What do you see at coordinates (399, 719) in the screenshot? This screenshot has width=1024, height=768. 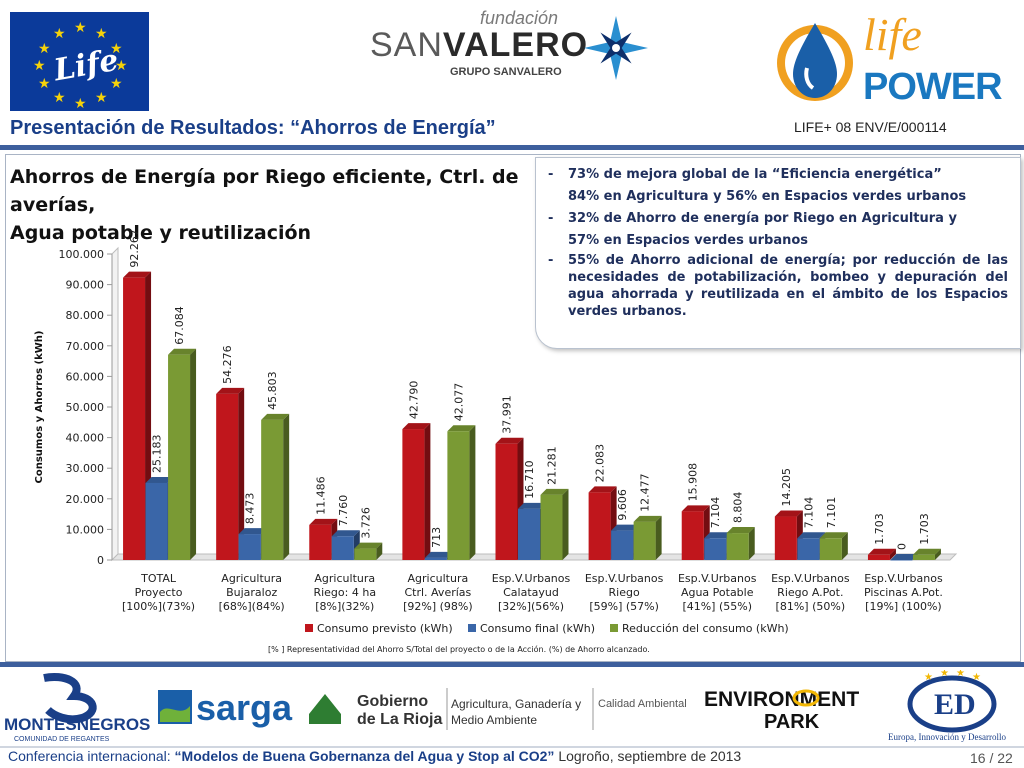 I see `rioja-text: de La Rioja` at bounding box center [399, 719].